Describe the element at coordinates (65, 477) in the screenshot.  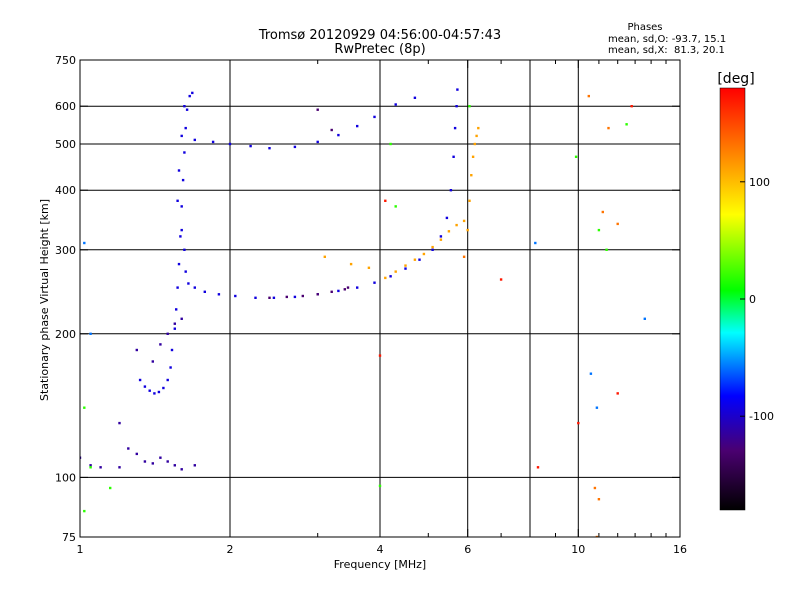
I see `y-tick-label: 100` at that location.